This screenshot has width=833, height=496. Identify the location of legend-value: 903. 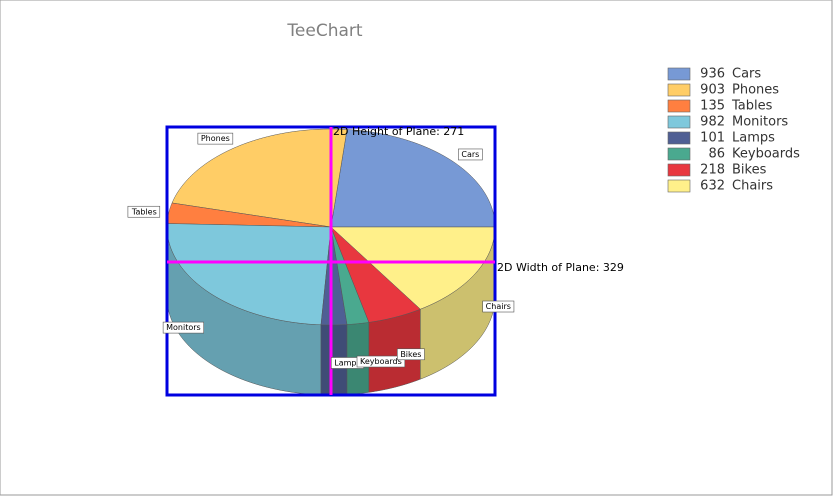
(712, 90).